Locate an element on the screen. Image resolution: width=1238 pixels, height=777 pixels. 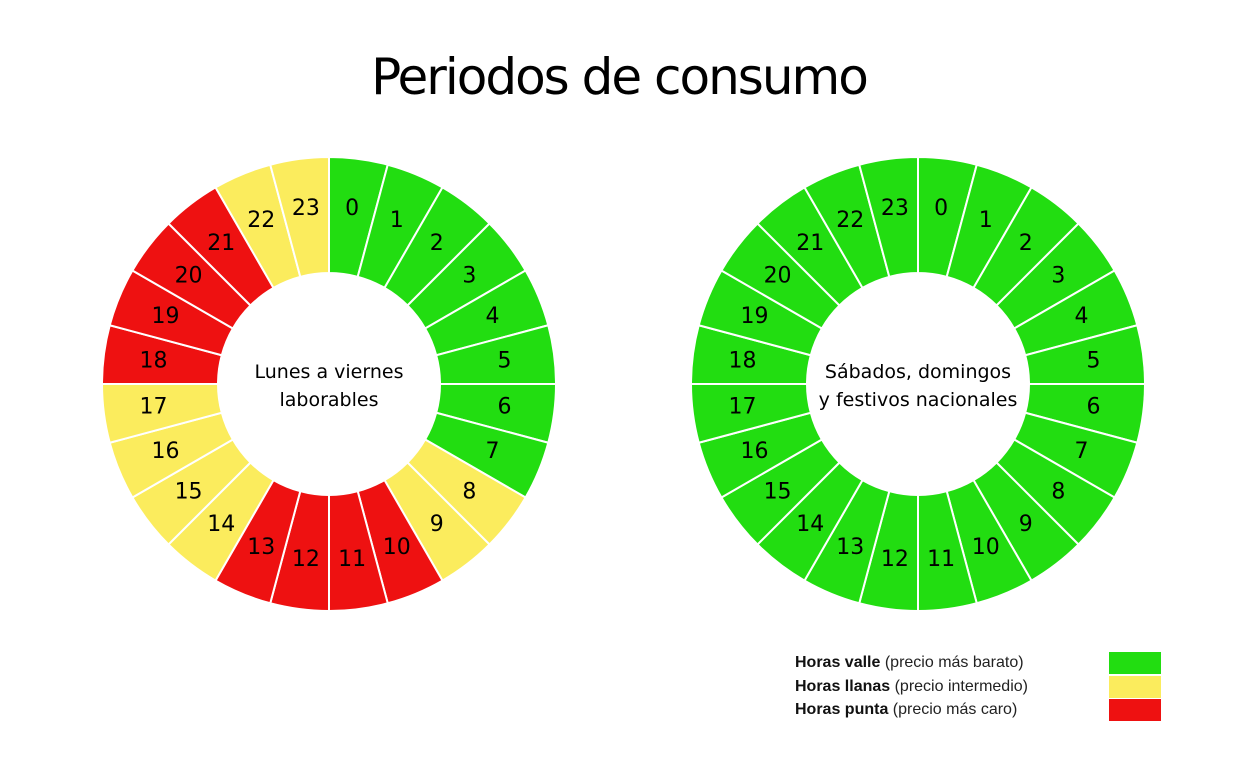
legend-row-llanas: Horas llanas (precio intermedio) is located at coordinates (985, 688).